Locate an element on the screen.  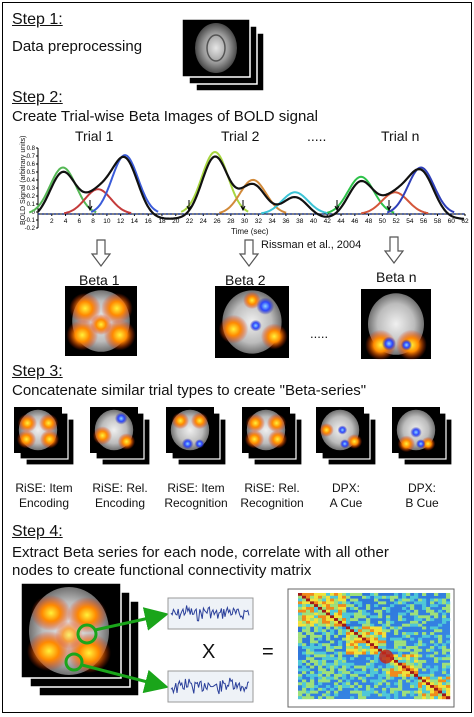
xtick-label: 46 is located at coordinates (355, 221).